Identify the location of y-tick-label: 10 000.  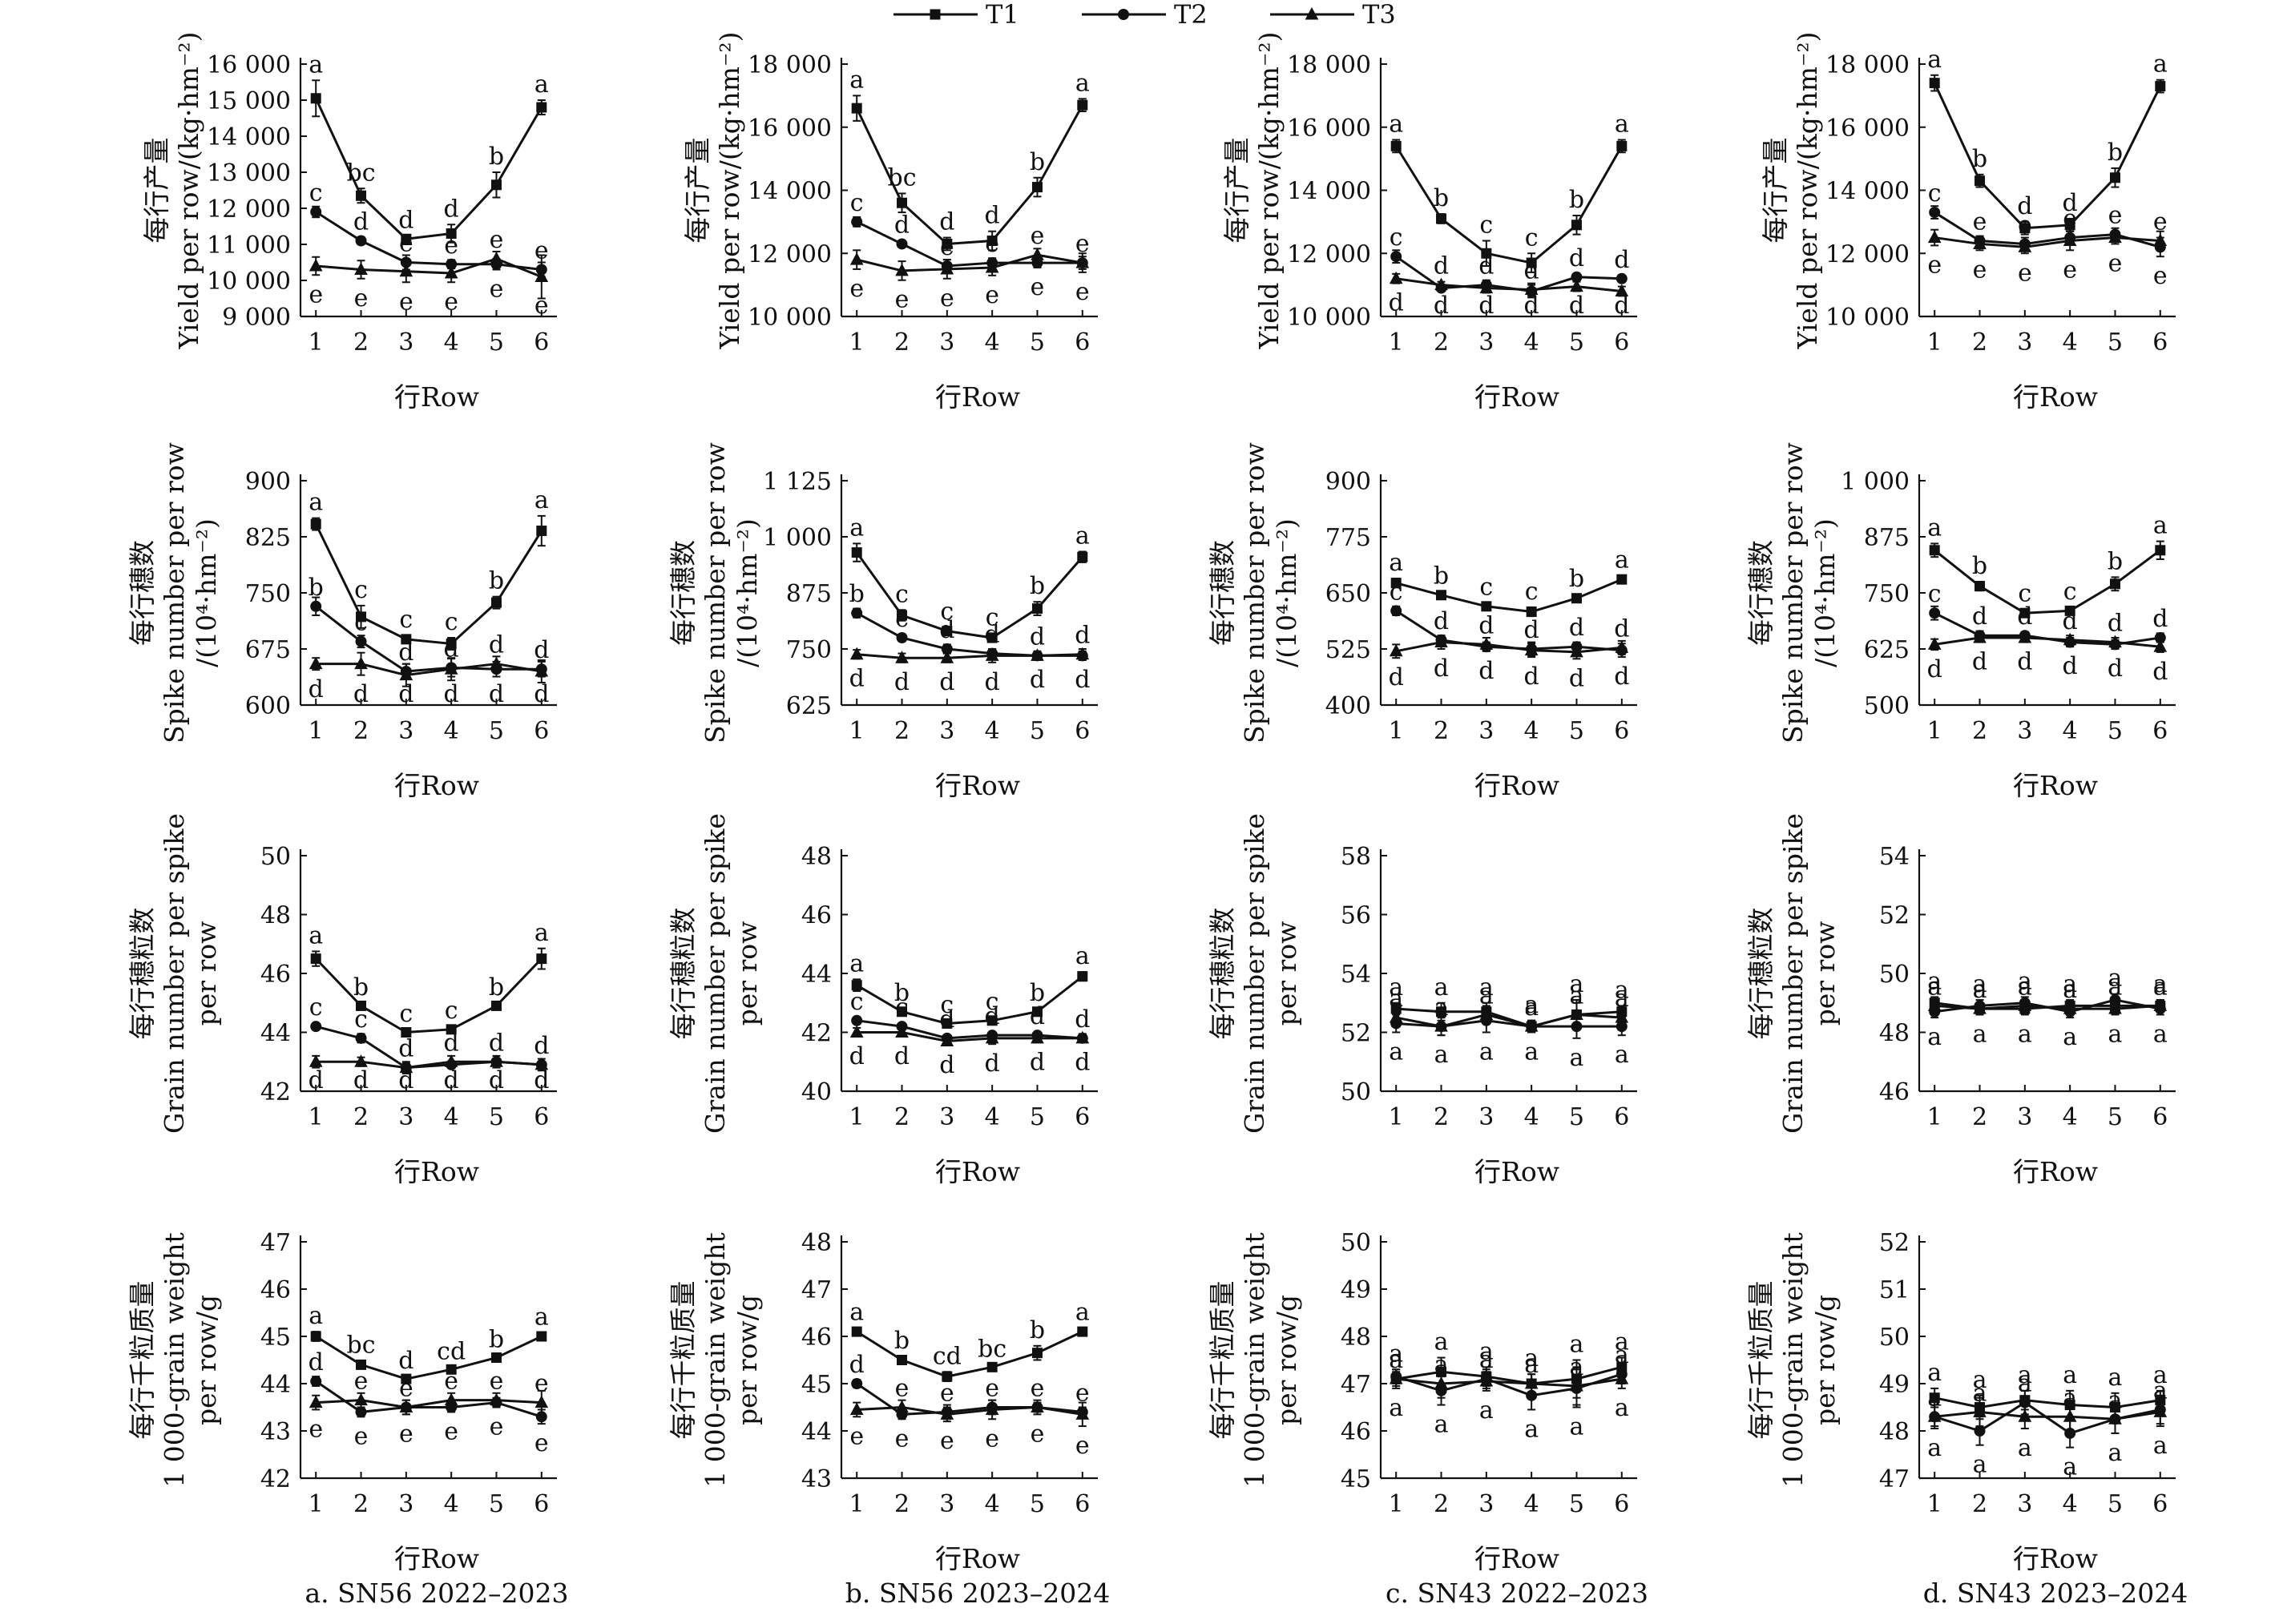
(1329, 318).